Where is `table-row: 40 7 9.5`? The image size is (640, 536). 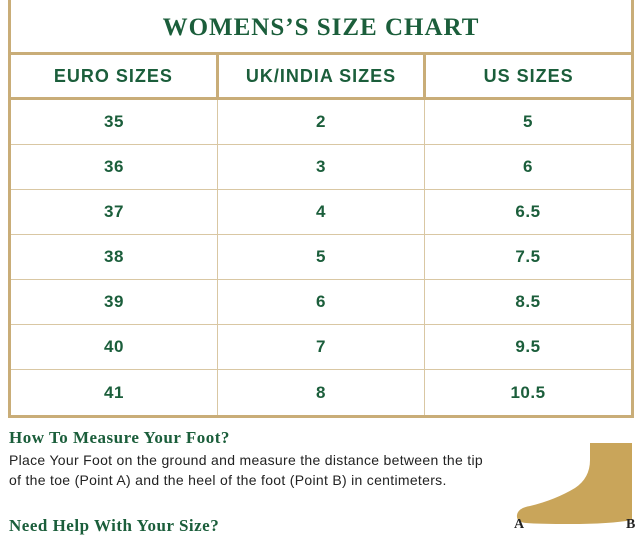 table-row: 40 7 9.5 is located at coordinates (321, 347).